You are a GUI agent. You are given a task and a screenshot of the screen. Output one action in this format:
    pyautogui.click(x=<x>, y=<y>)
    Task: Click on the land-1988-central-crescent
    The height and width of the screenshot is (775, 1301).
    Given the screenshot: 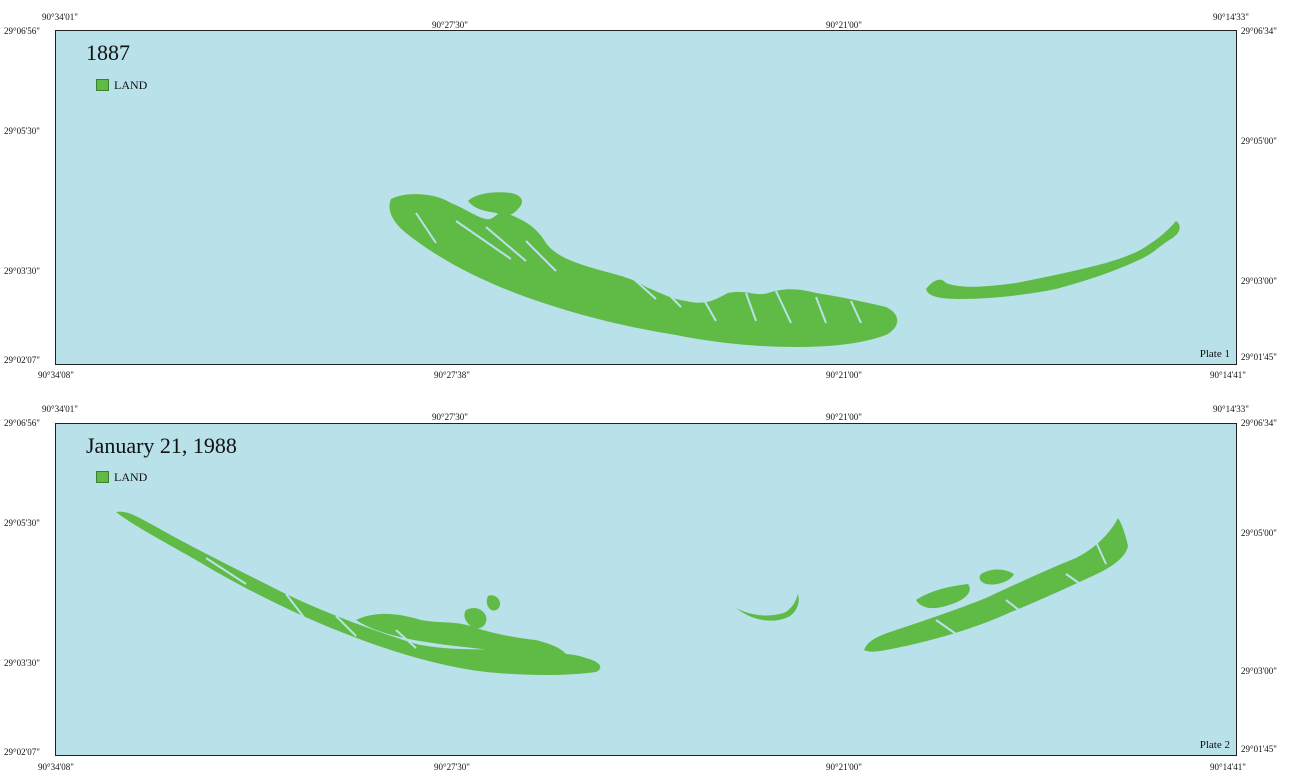 What is the action you would take?
    pyautogui.click(x=767, y=607)
    